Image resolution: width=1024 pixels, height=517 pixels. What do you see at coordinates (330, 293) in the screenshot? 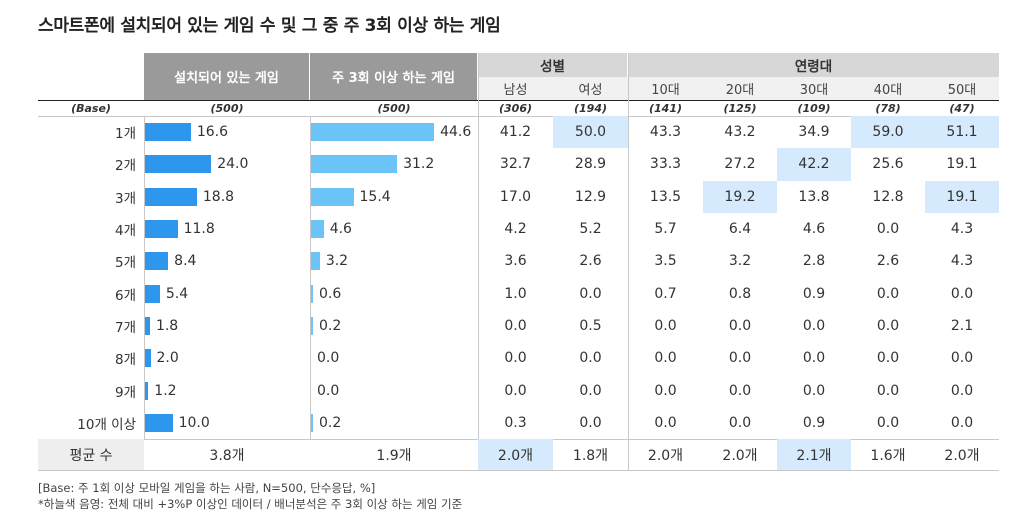
I see `bar-weekly-label: 0.6` at bounding box center [330, 293].